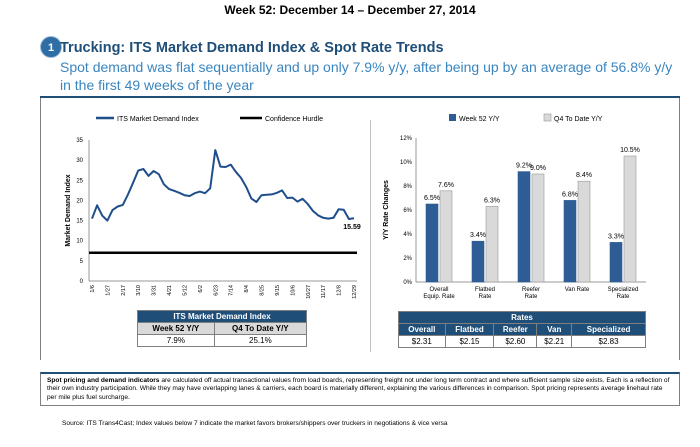  Describe the element at coordinates (260, 340) in the screenshot. I see `index-table-cell: 25.1%` at that location.